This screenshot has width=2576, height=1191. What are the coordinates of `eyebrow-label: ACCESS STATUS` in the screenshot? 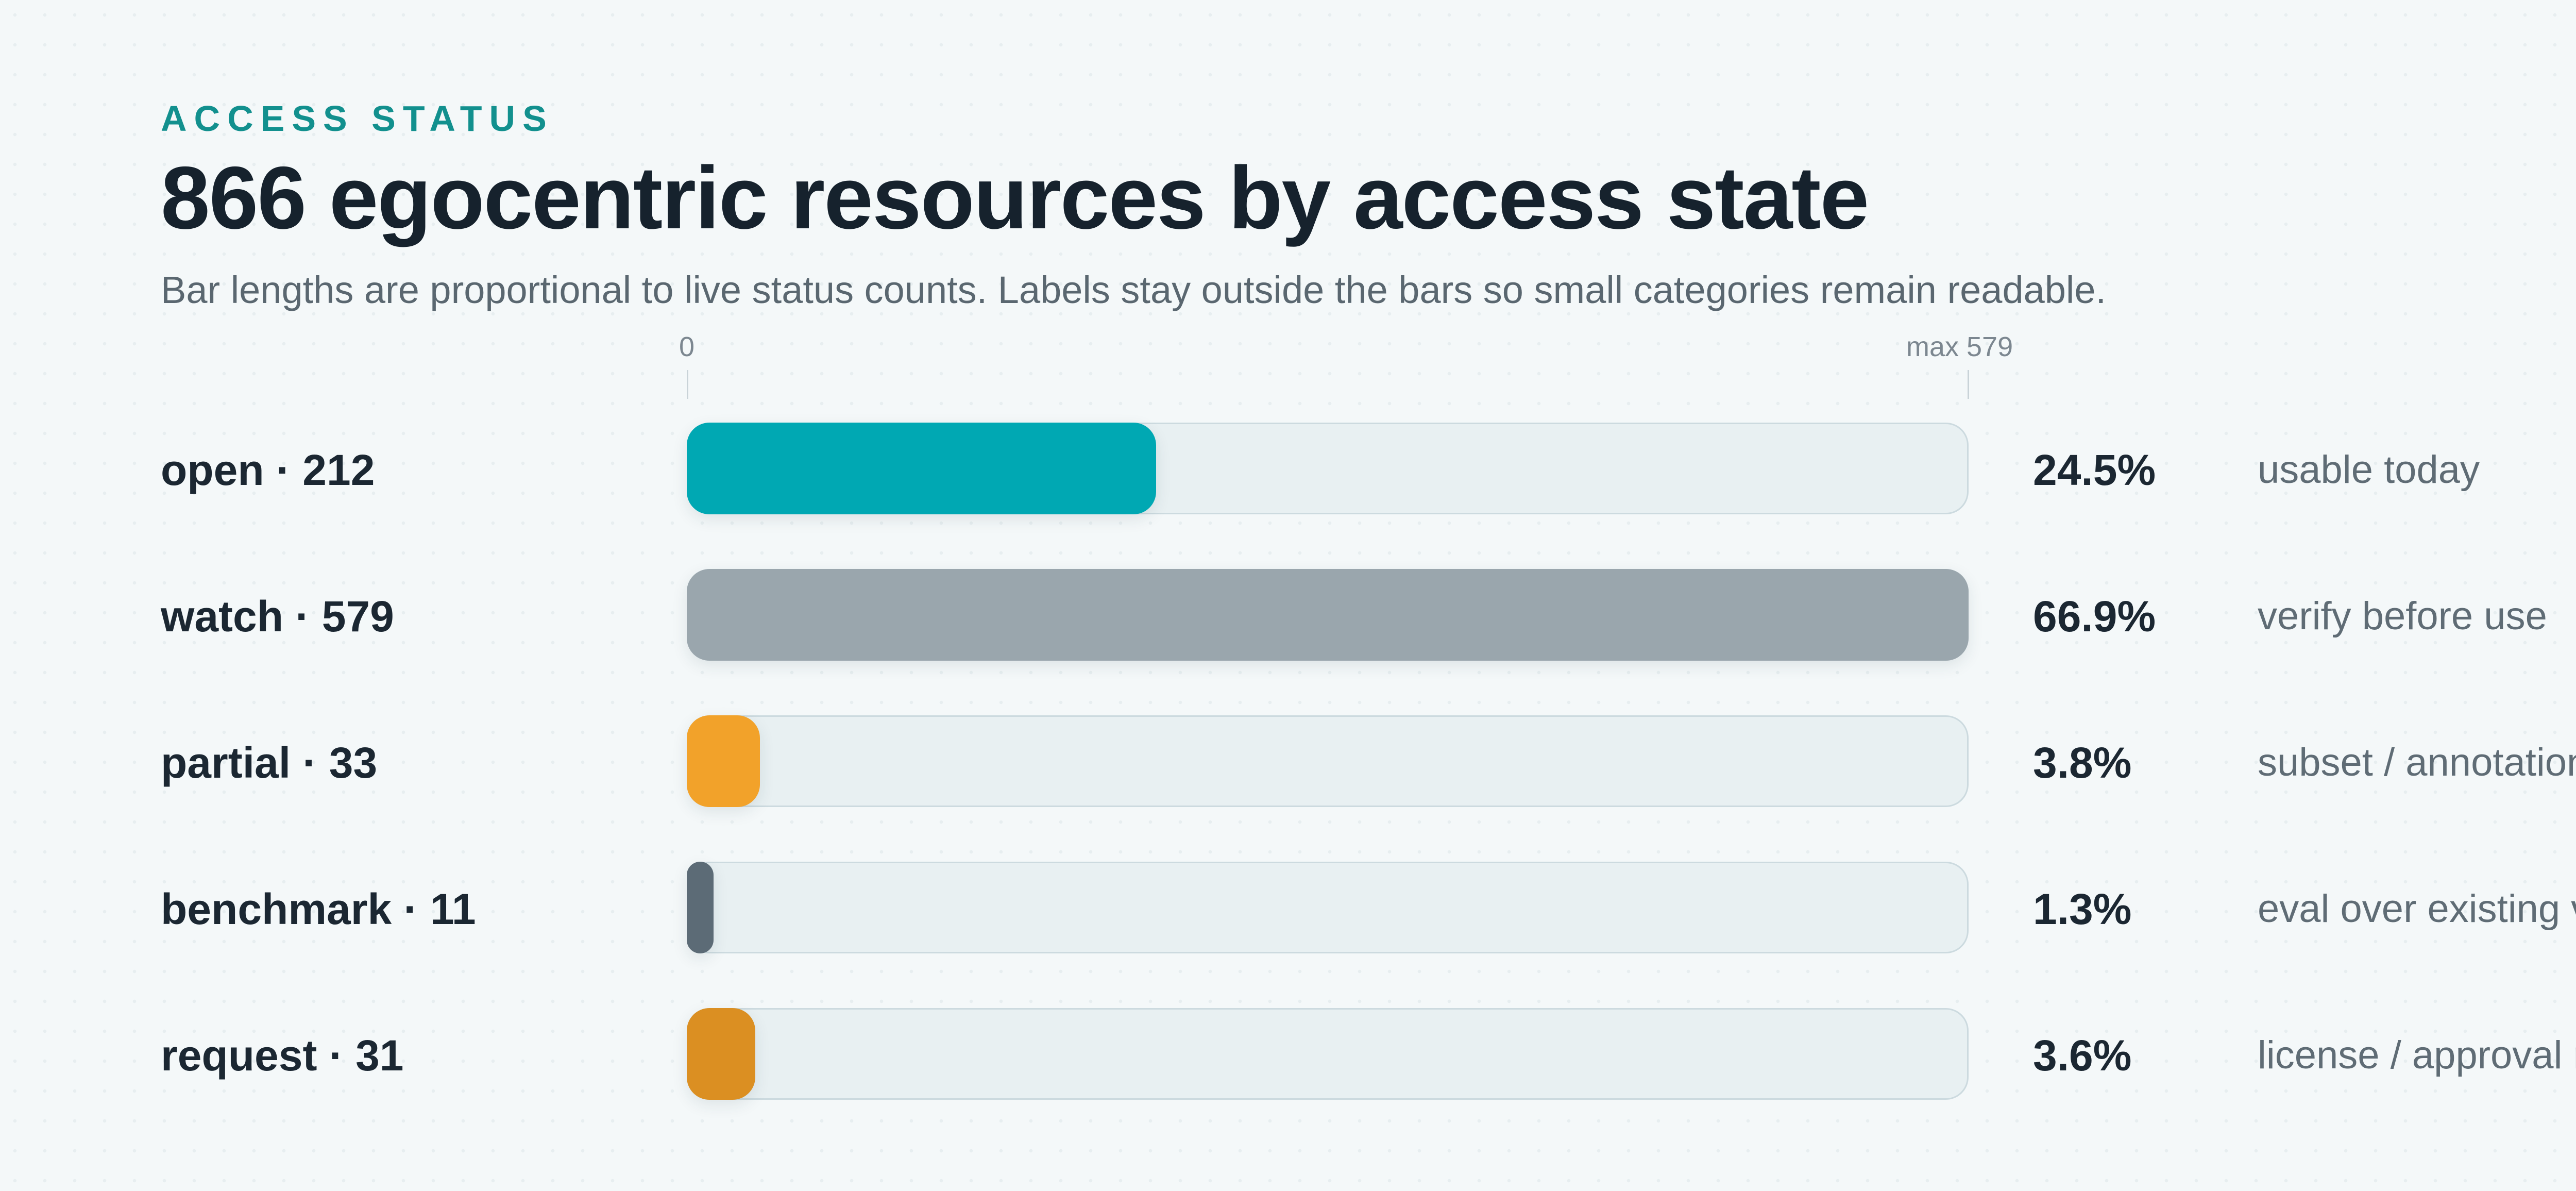 It's located at (357, 118).